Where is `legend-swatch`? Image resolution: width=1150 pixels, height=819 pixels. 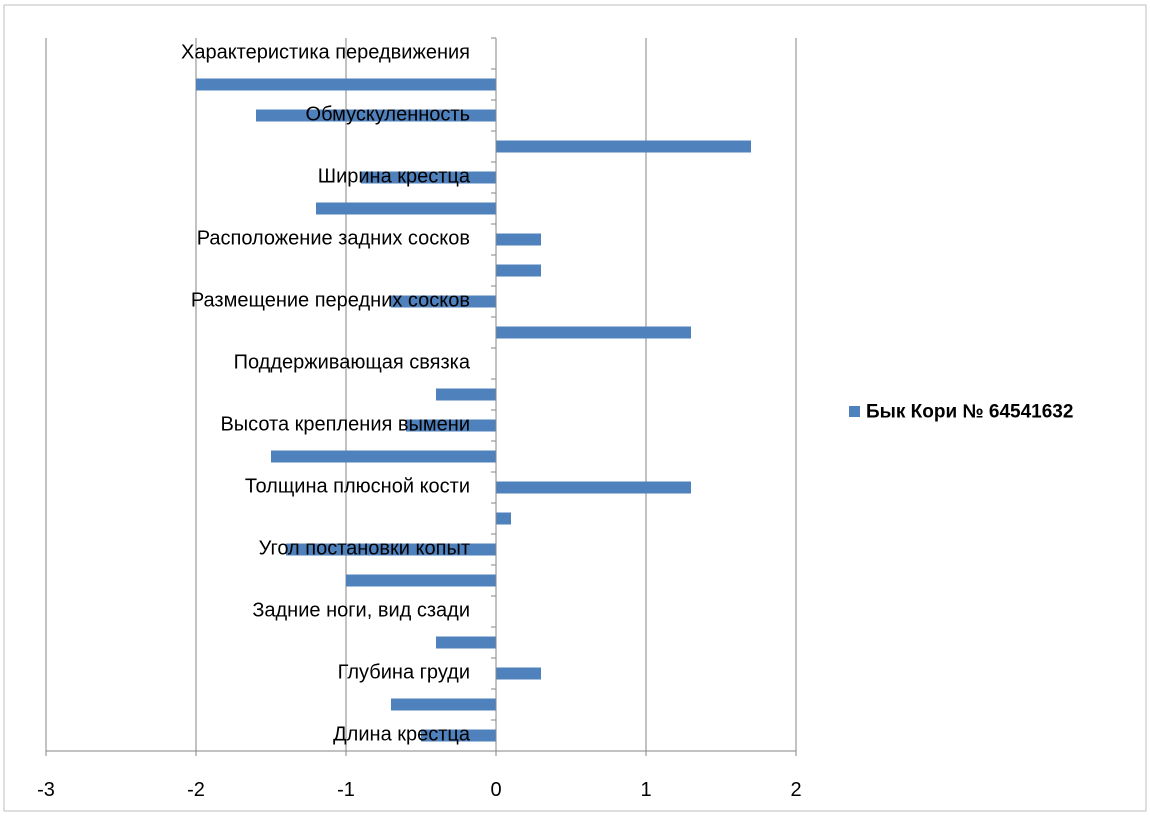 legend-swatch is located at coordinates (854, 411).